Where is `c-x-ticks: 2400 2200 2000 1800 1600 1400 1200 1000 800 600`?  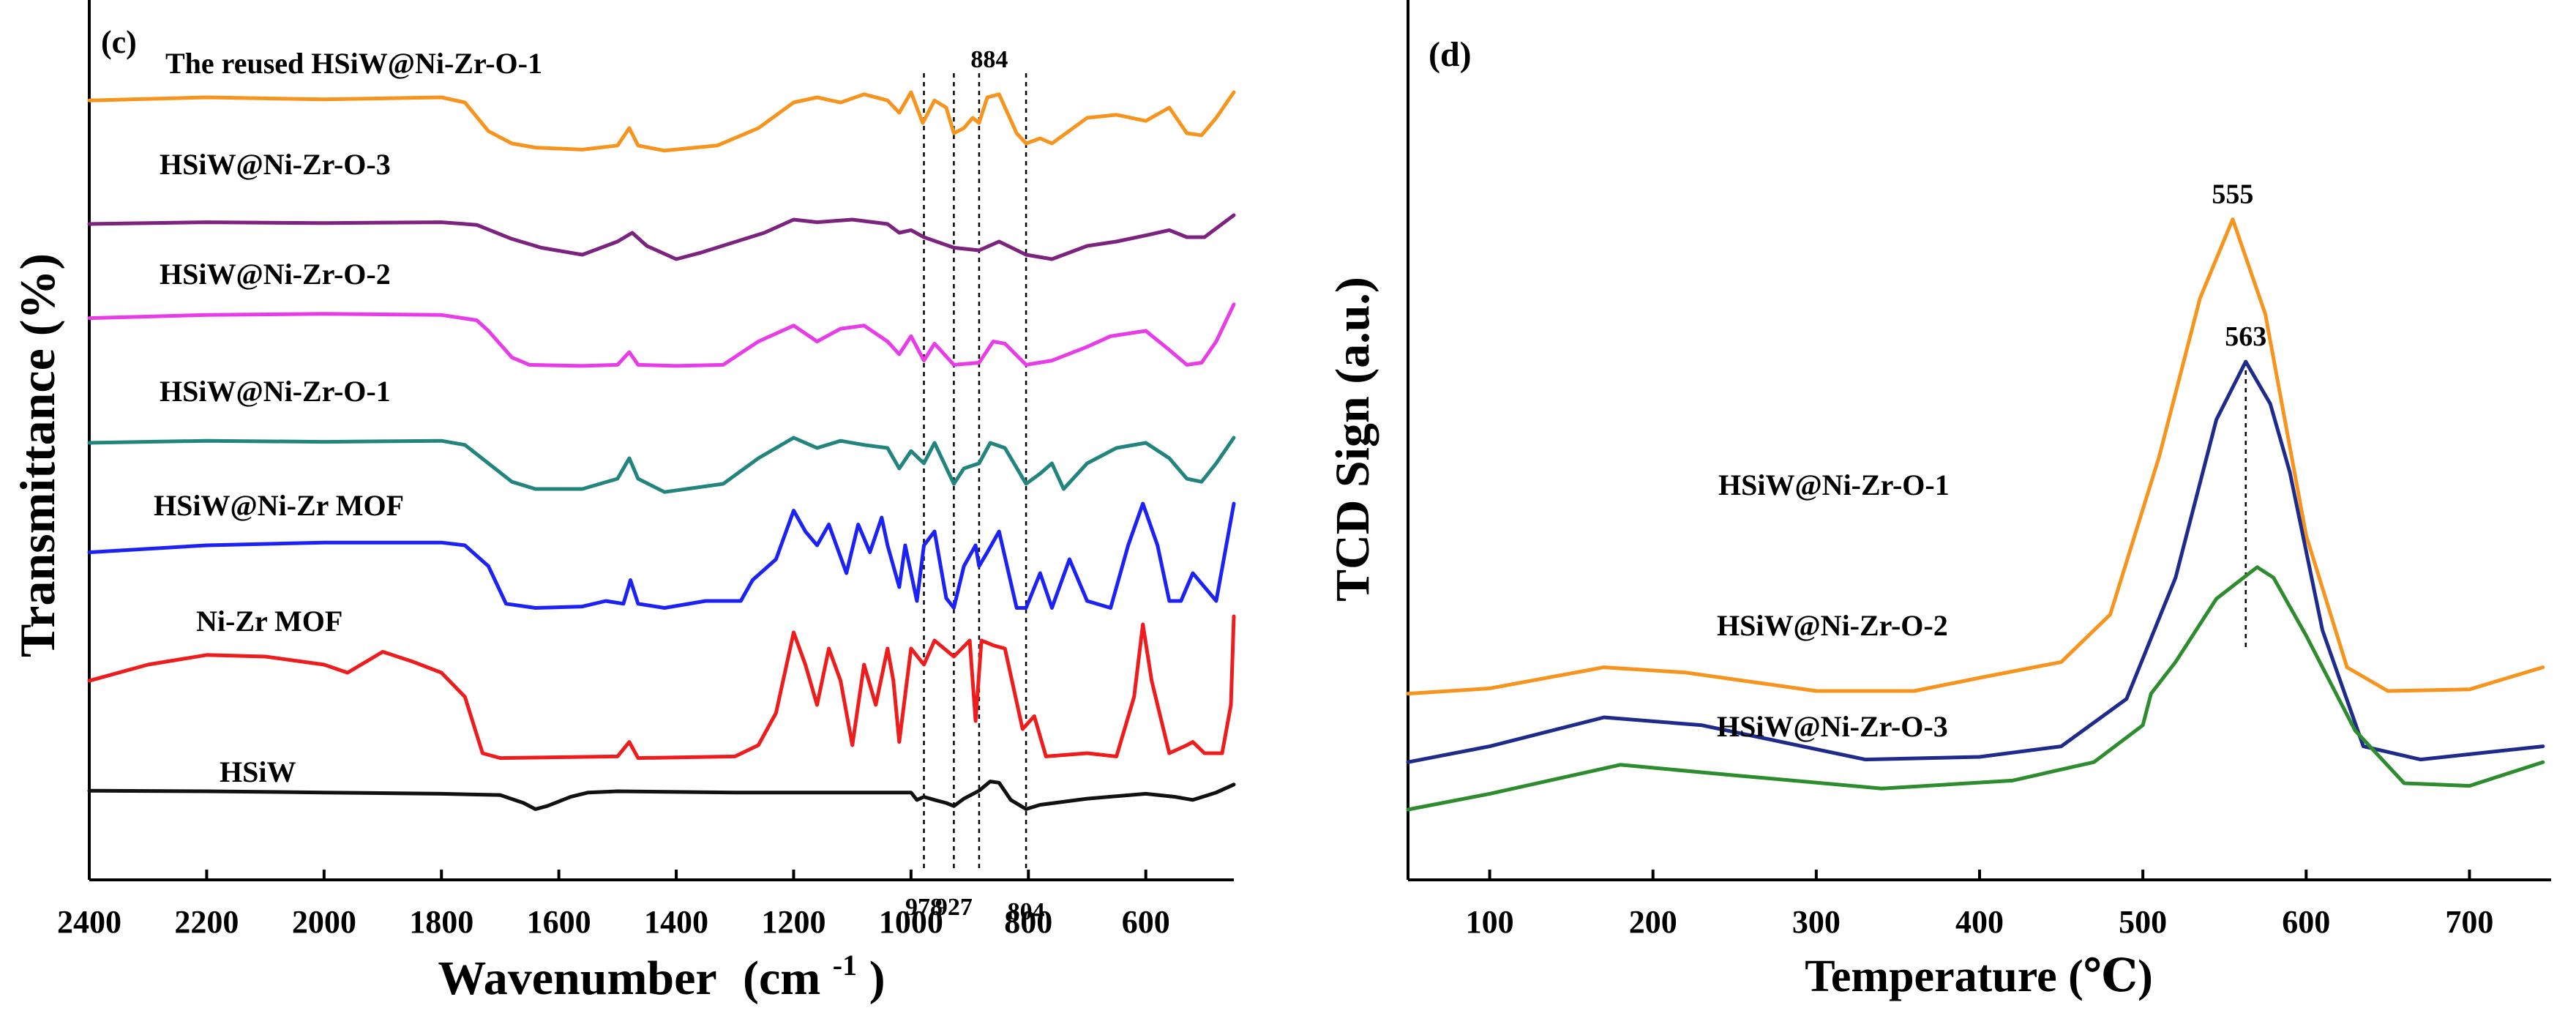 c-x-ticks: 2400 2200 2000 1800 1600 1400 1200 1000 800 600 is located at coordinates (613, 905).